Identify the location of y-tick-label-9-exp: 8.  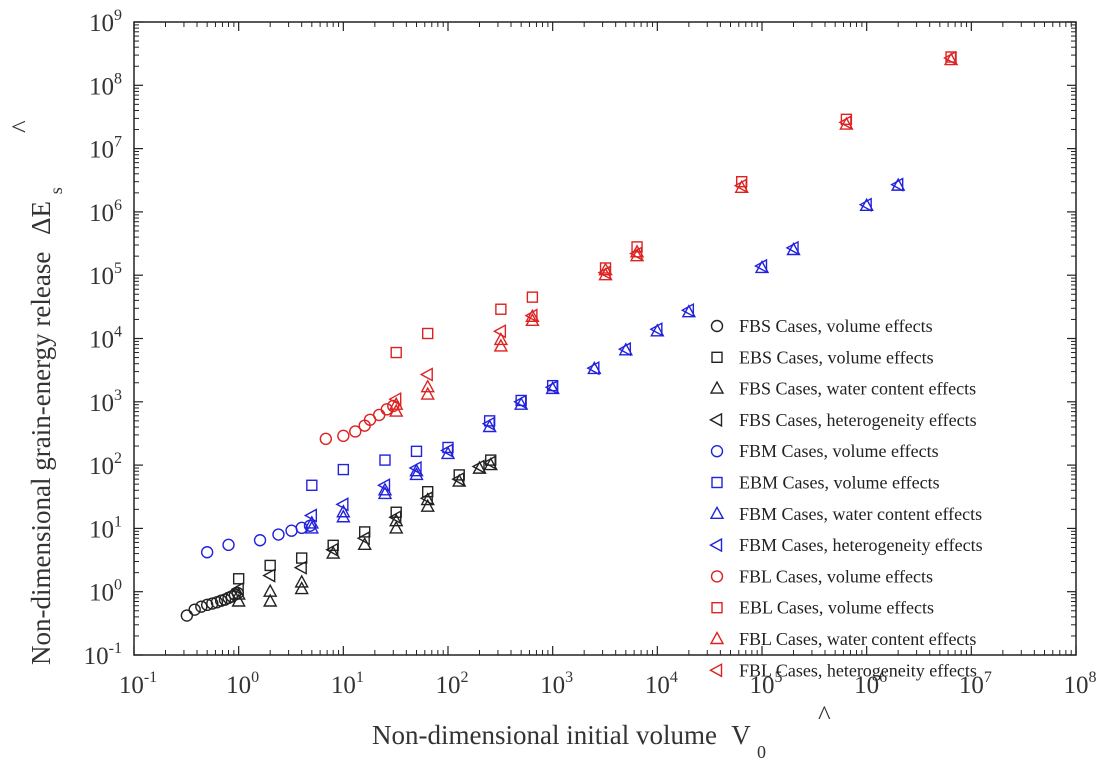
(118, 78).